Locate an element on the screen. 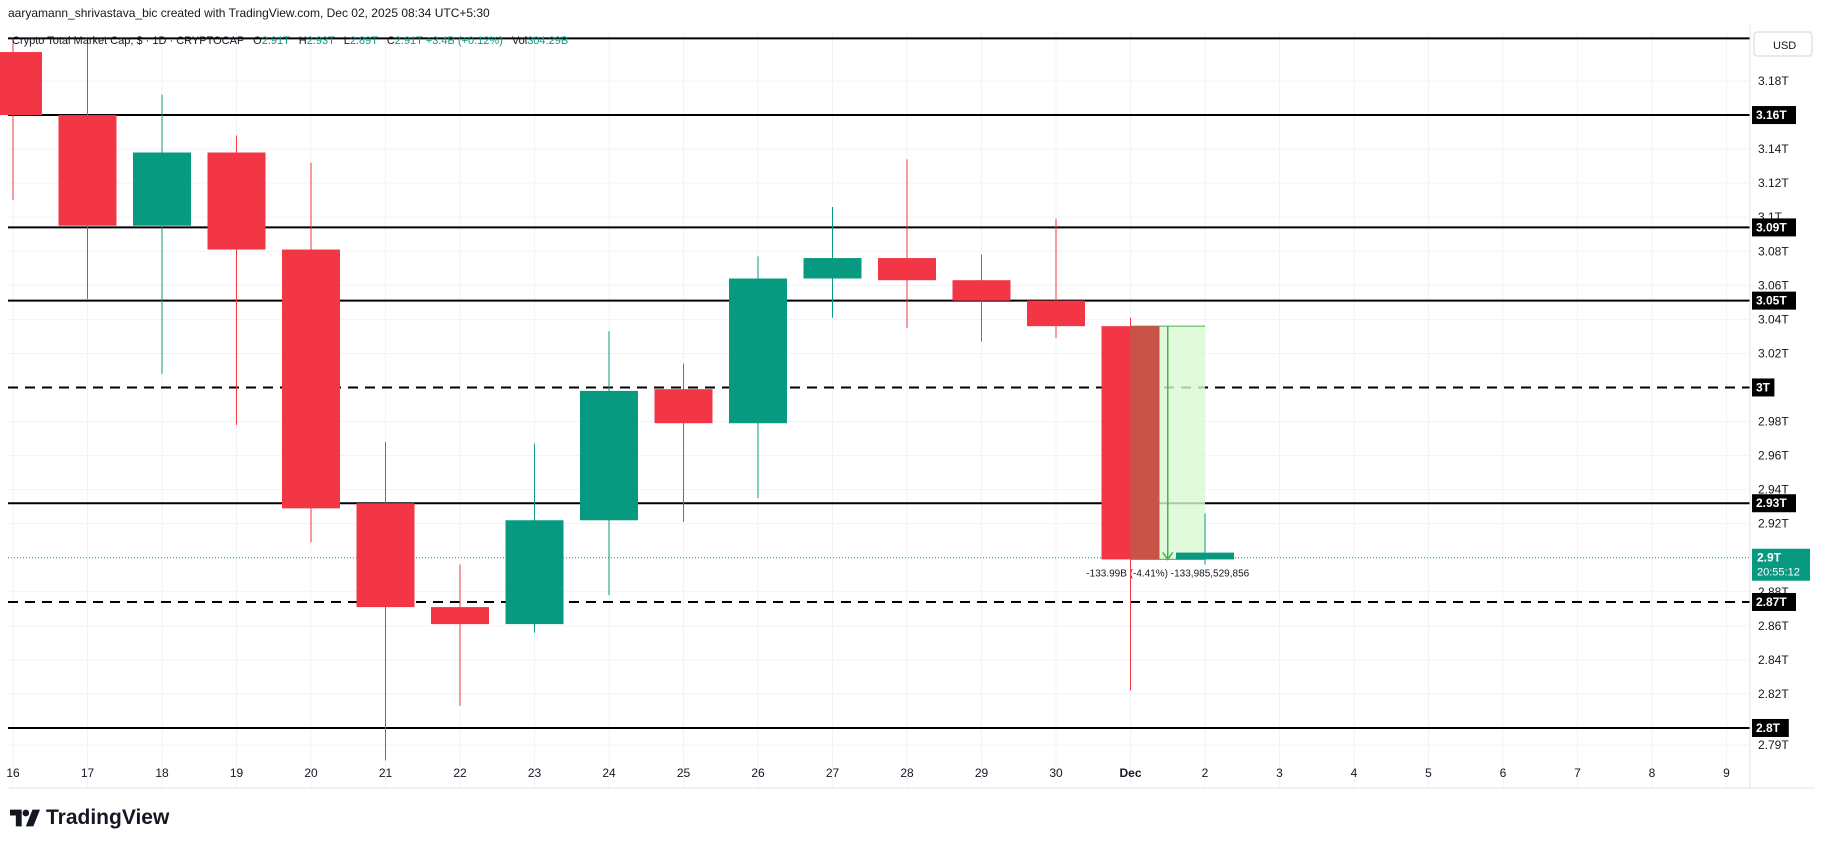  tradingview-logo-text: TradingView is located at coordinates (108, 817).